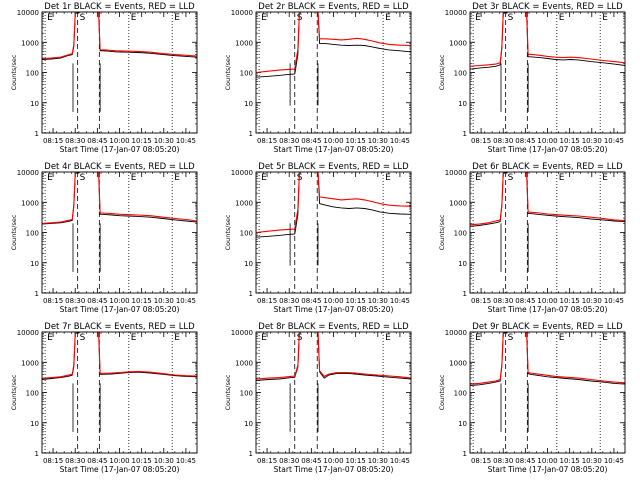 The width and height of the screenshot is (640, 480). What do you see at coordinates (119, 7) in the screenshot?
I see `plot-title: Det 1r BLACK = Events, RED = LLD` at bounding box center [119, 7].